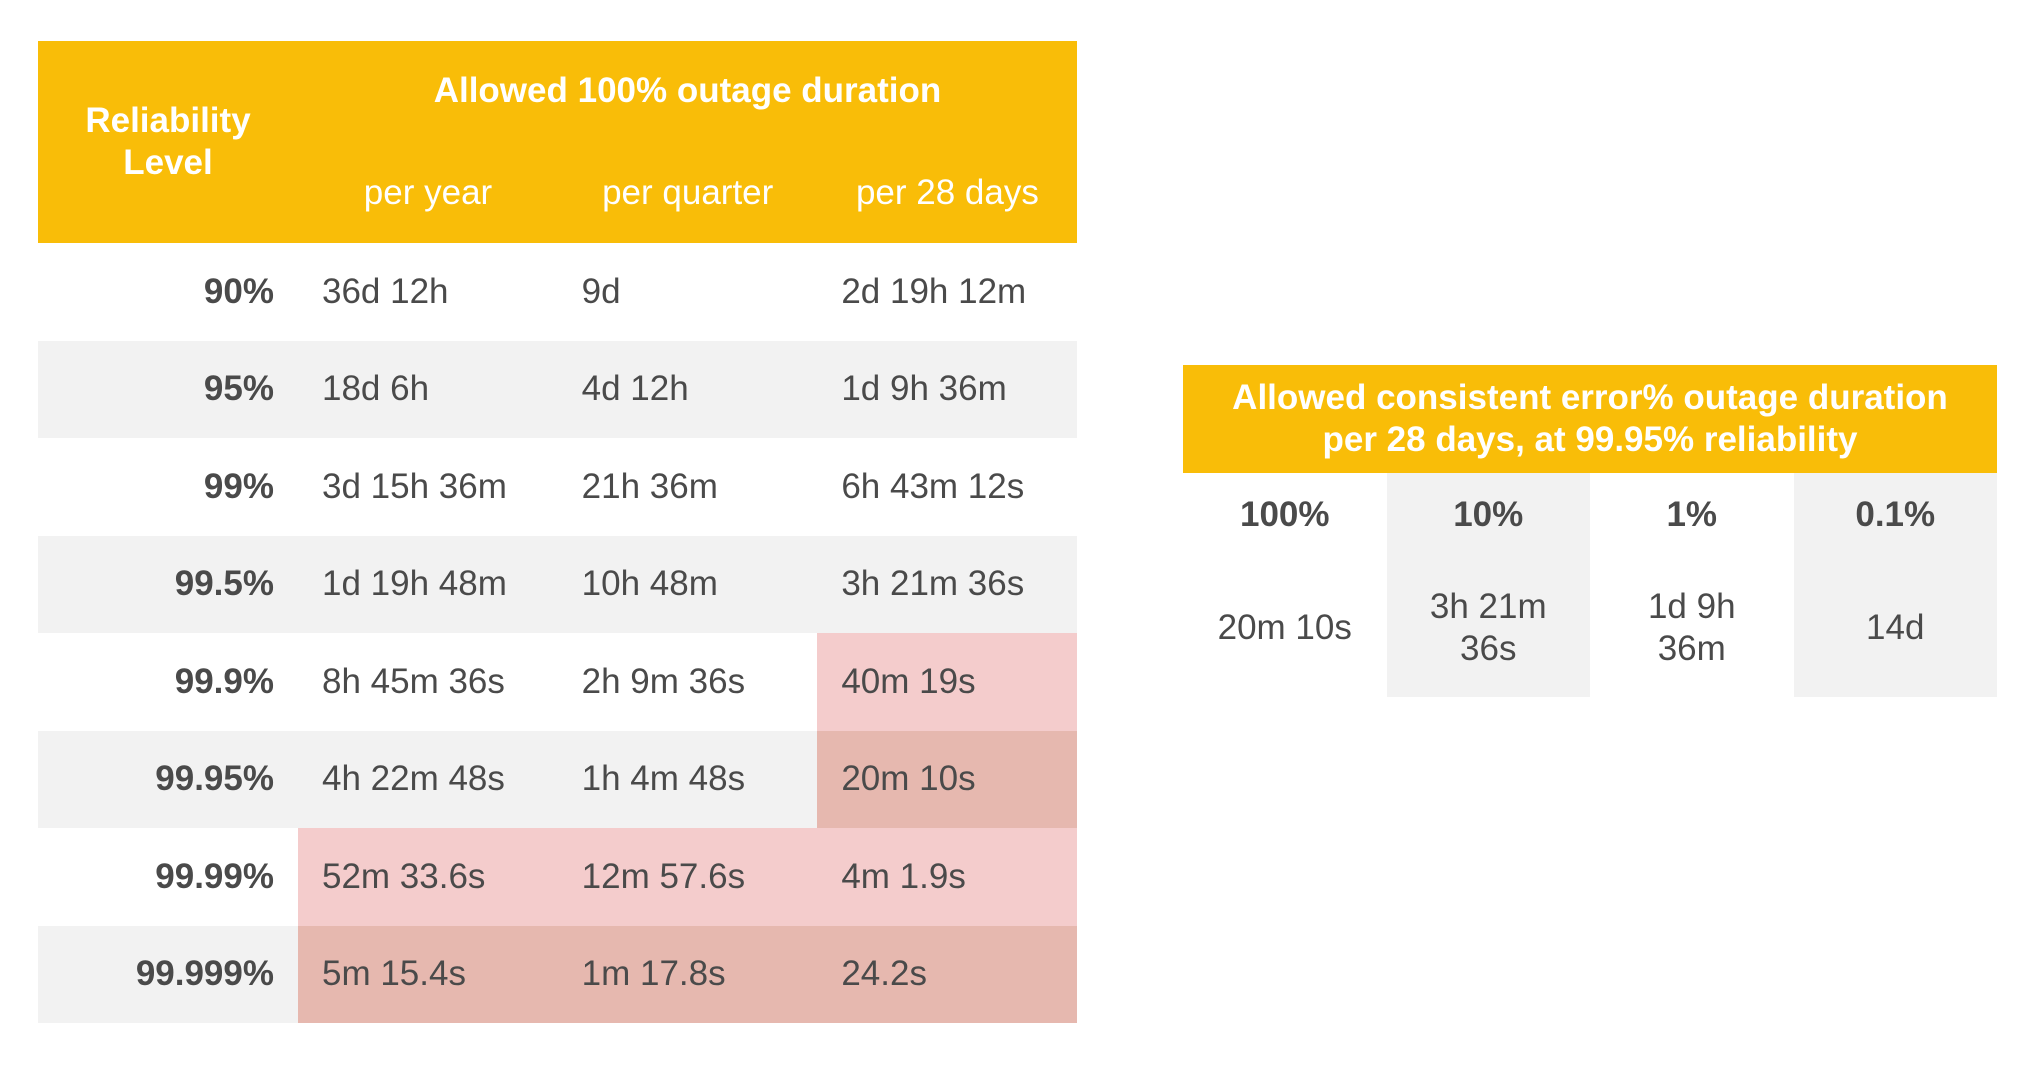  What do you see at coordinates (947, 192) in the screenshot?
I see `per-28-days-header: per 28 days` at bounding box center [947, 192].